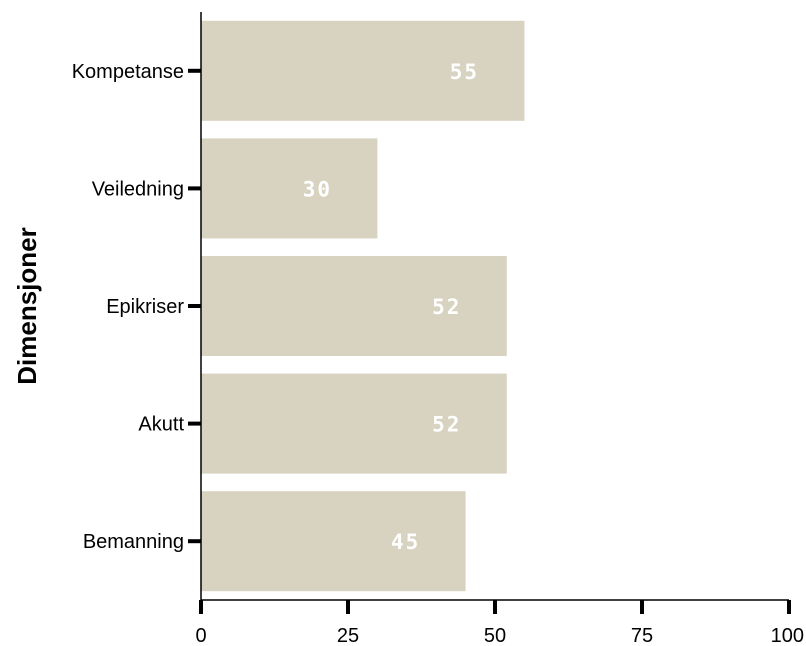 The width and height of the screenshot is (806, 646). I want to click on category-label-bemanning: Bemanning, so click(133, 542).